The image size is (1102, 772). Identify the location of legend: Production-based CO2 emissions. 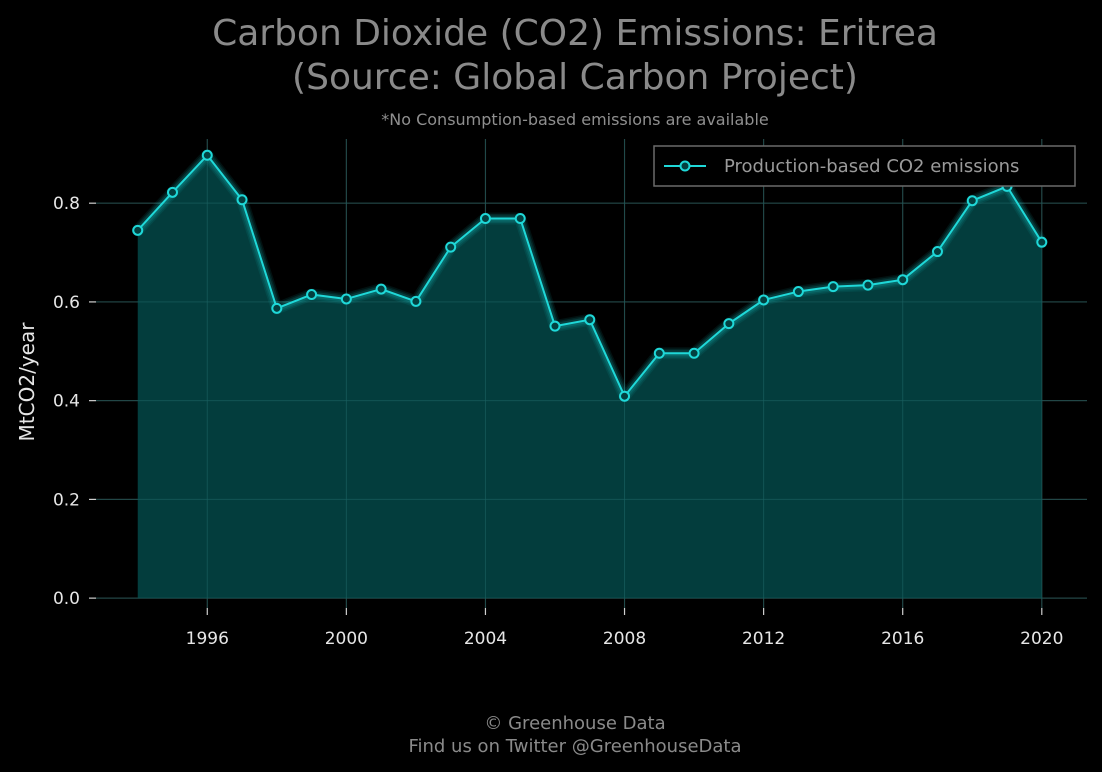
(864, 166).